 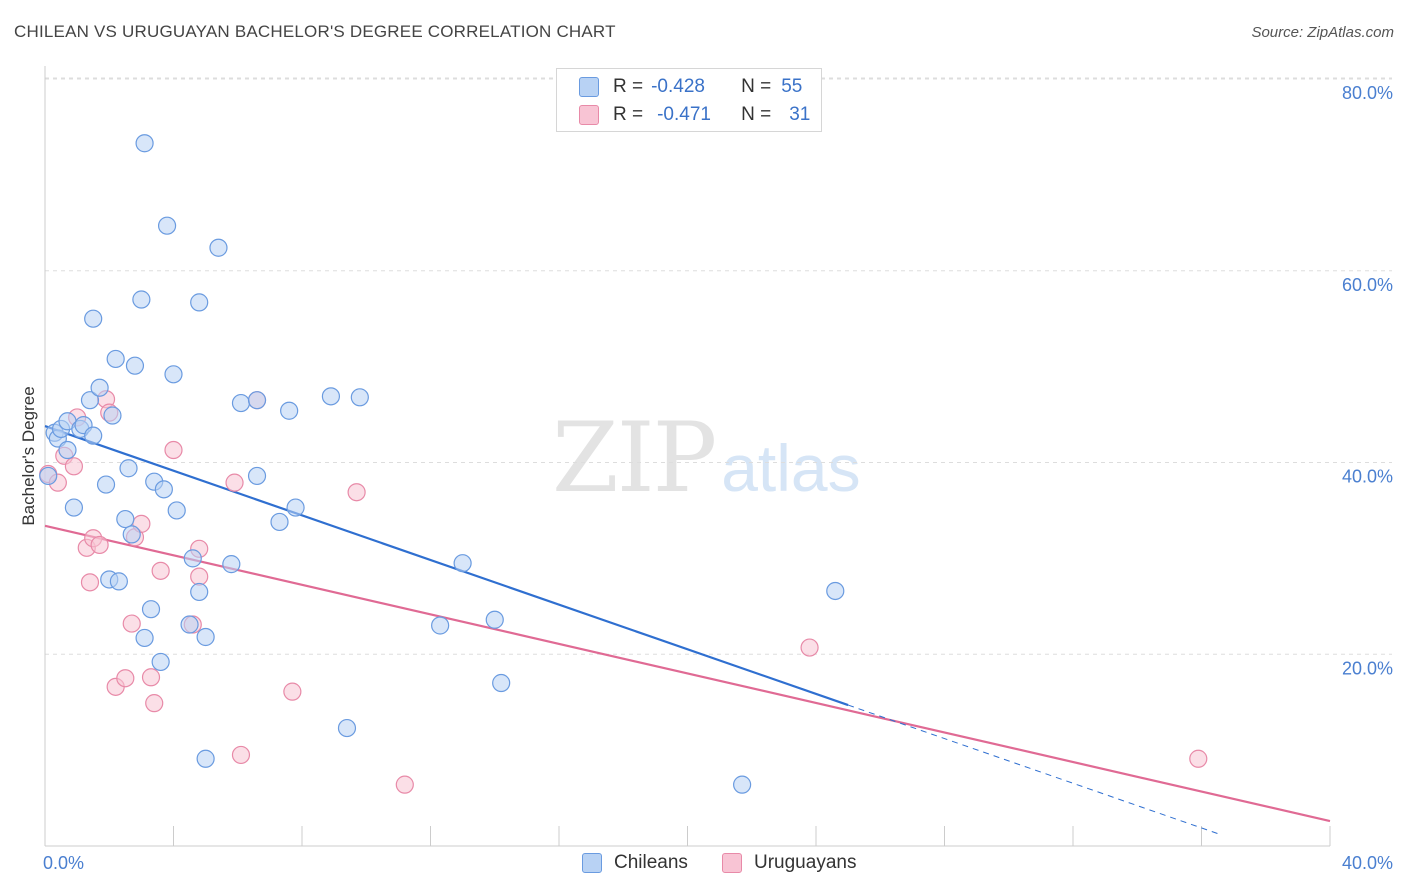 I want to click on x-tick-label-left: 0.0%, so click(x=63, y=863).